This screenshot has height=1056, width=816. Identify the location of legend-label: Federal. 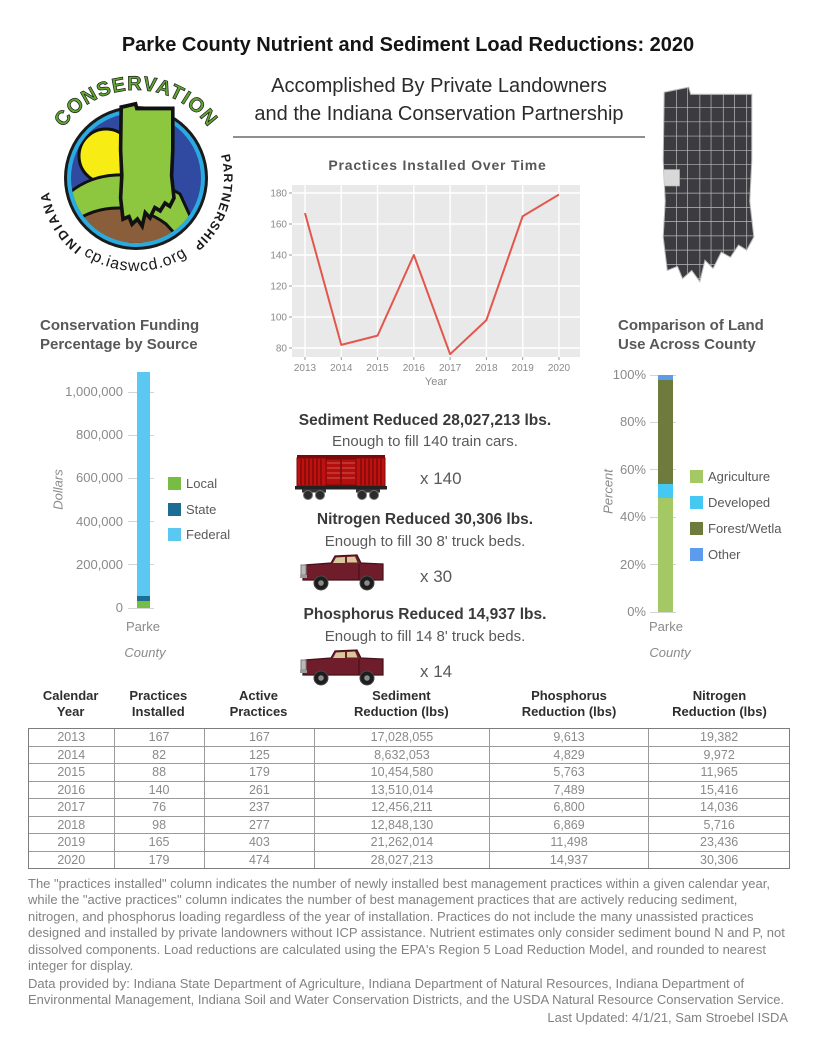
(208, 535).